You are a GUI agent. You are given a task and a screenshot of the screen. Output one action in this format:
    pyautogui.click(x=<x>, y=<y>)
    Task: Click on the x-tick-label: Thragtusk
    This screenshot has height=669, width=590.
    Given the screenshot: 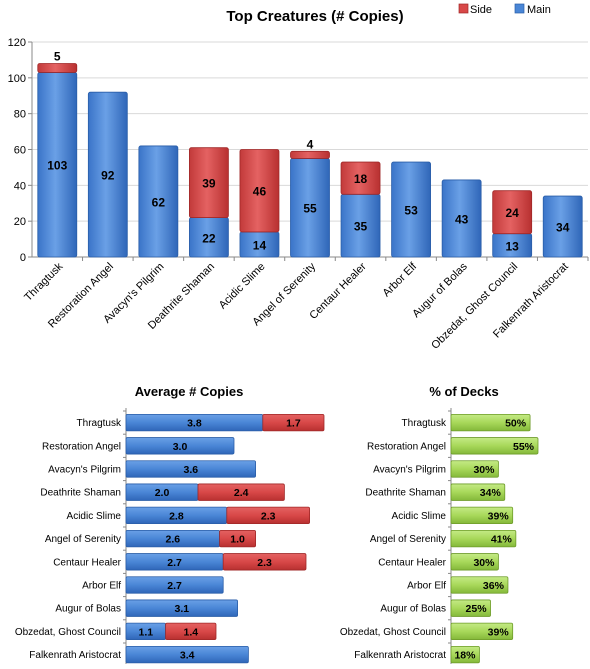 What is the action you would take?
    pyautogui.click(x=43, y=281)
    